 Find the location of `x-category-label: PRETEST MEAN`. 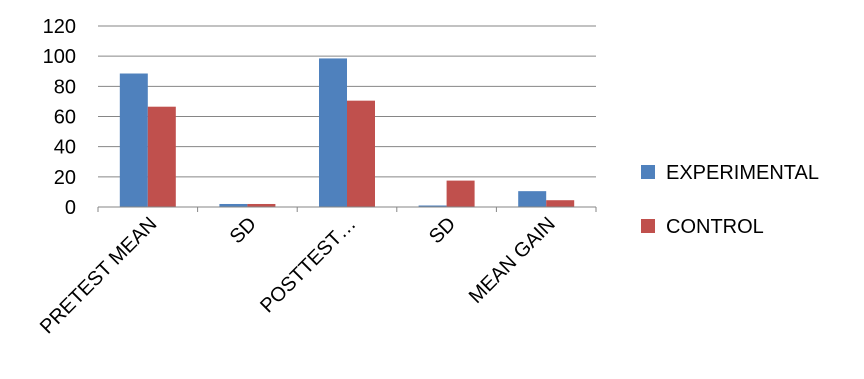

x-category-label: PRETEST MEAN is located at coordinates (98, 275).